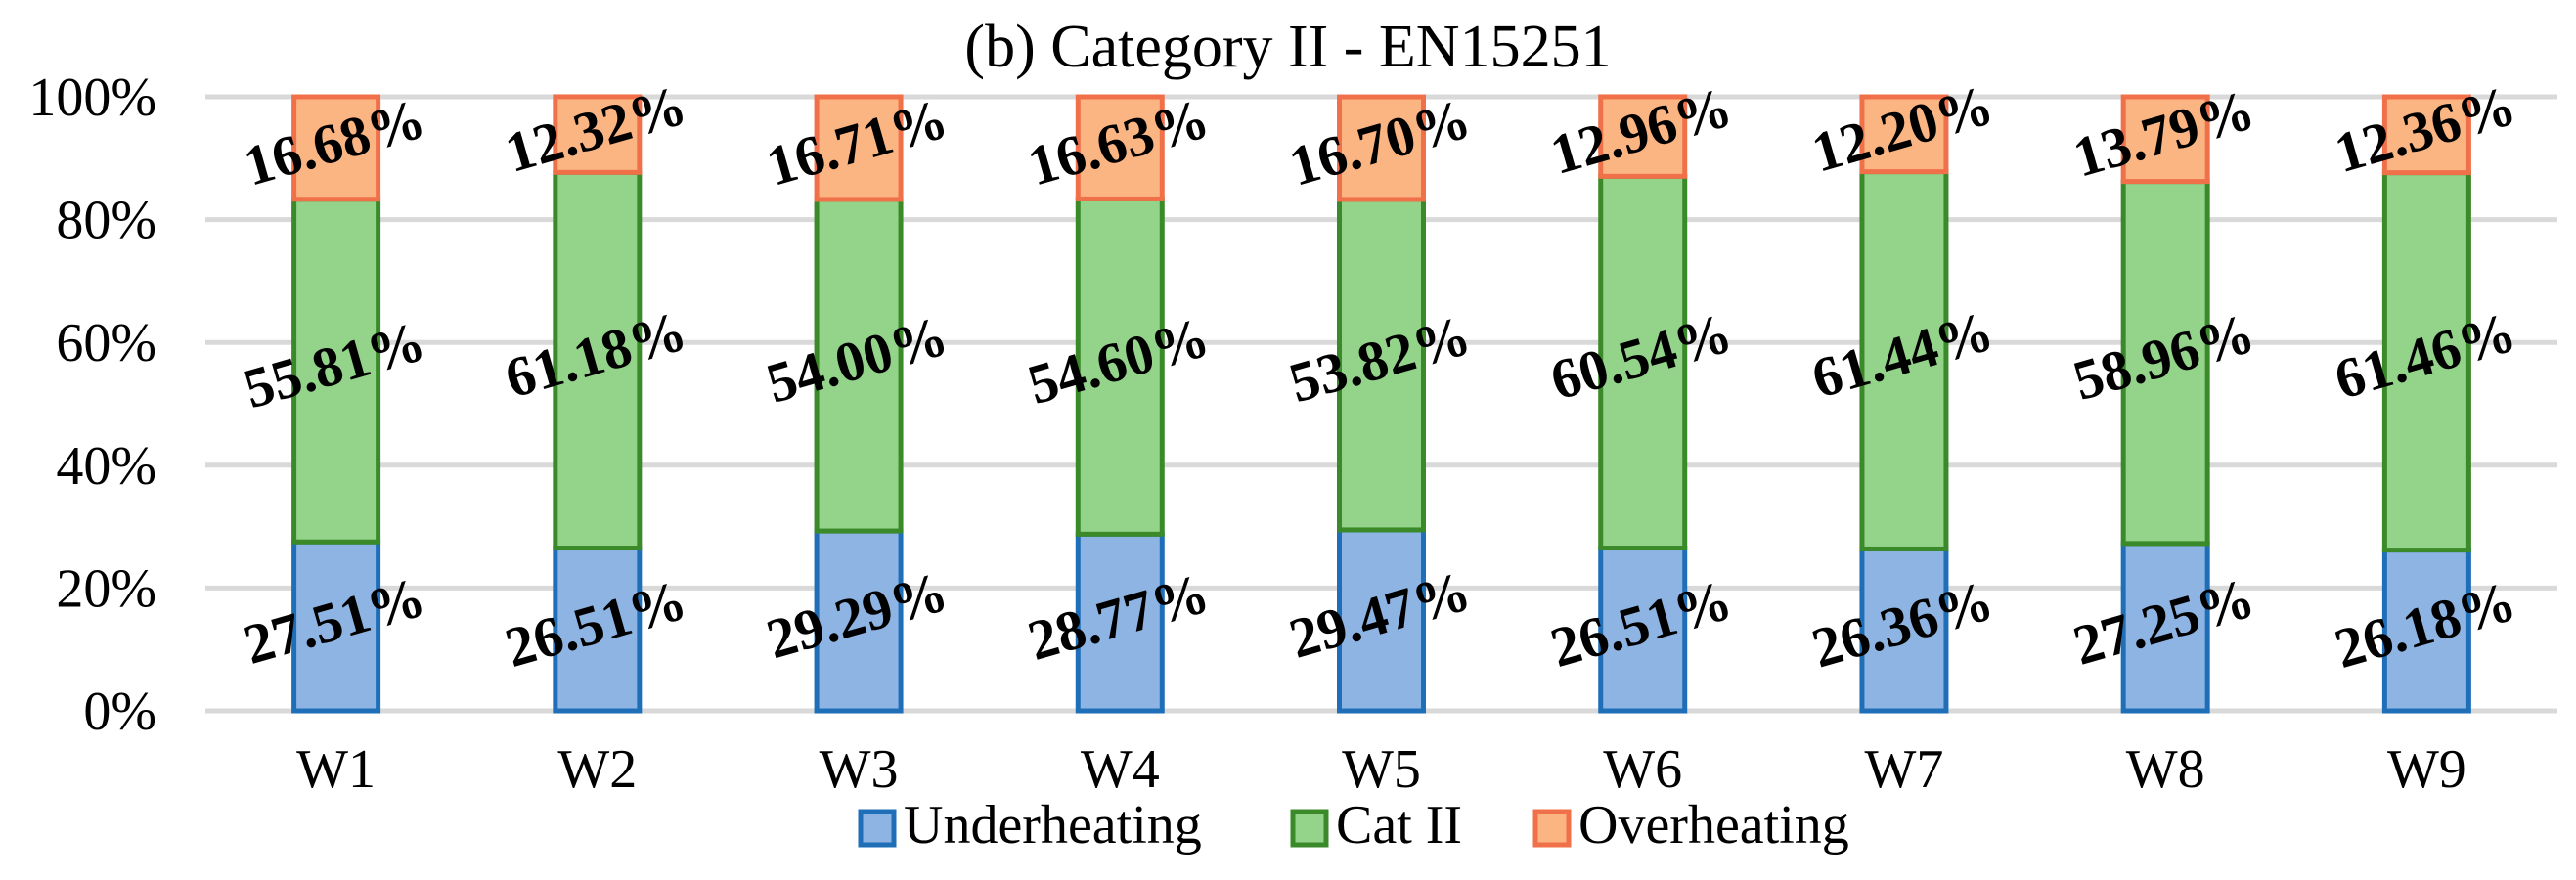 This screenshot has width=2576, height=880. What do you see at coordinates (92, 97) in the screenshot?
I see `y-tick-label: 100%` at bounding box center [92, 97].